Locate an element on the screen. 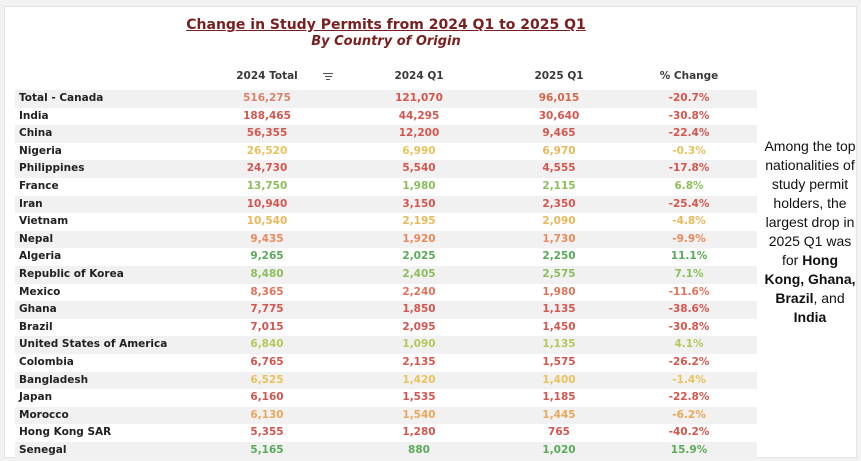 This screenshot has height=461, width=861. q1-2024-cell: 6,990 is located at coordinates (419, 150).